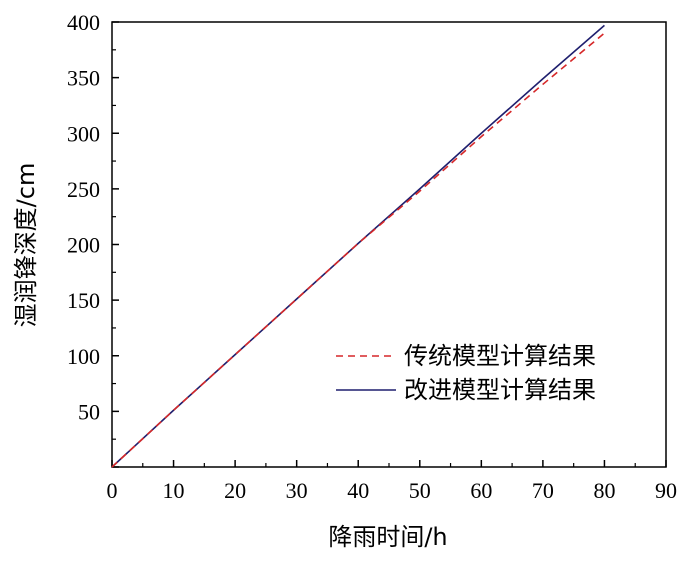 The width and height of the screenshot is (700, 562). Describe the element at coordinates (235, 490) in the screenshot. I see `x-tick-label: 20` at that location.